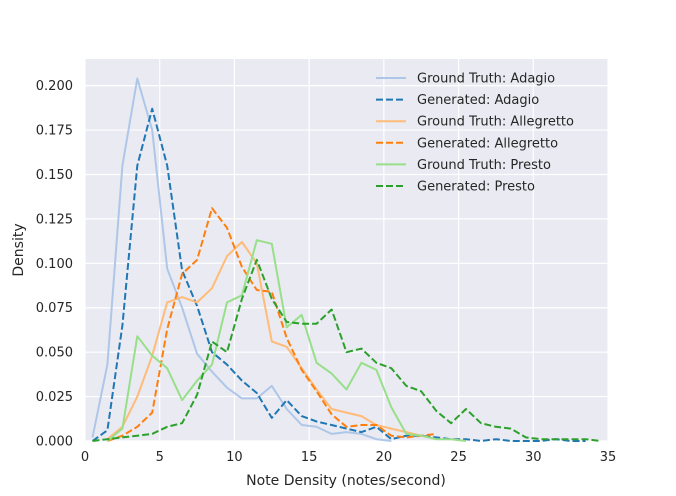 This screenshot has height=496, width=676. What do you see at coordinates (54, 397) in the screenshot?
I see `y-tick-label: 0.025` at bounding box center [54, 397].